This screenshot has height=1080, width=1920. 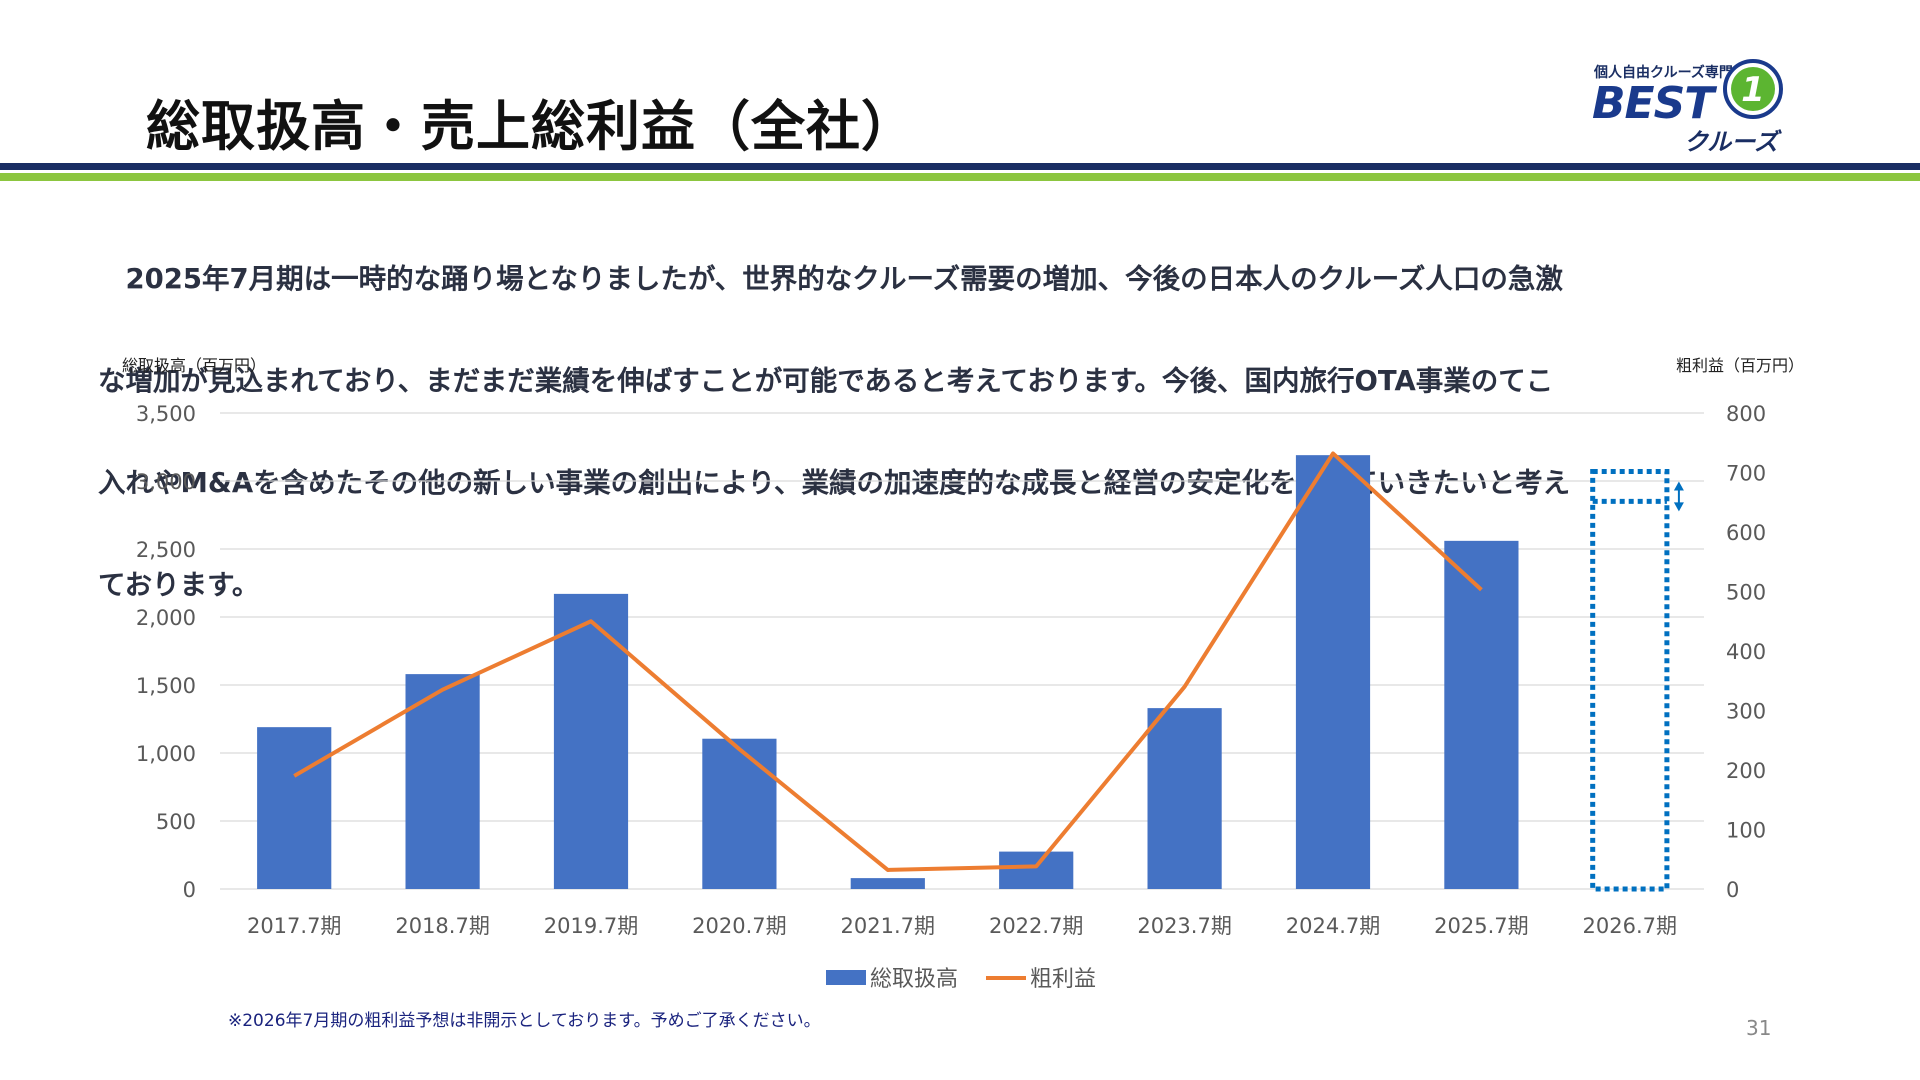 What do you see at coordinates (1333, 926) in the screenshot?
I see `x-tick-label: 2024.7期` at bounding box center [1333, 926].